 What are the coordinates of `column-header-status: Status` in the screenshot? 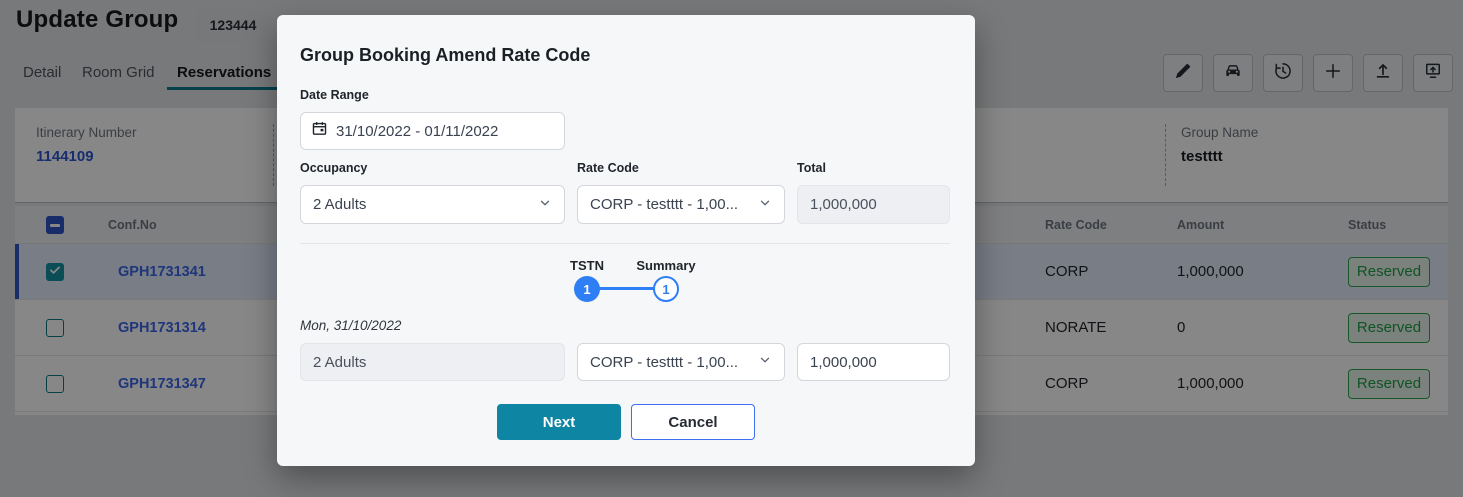 It's located at (1367, 225).